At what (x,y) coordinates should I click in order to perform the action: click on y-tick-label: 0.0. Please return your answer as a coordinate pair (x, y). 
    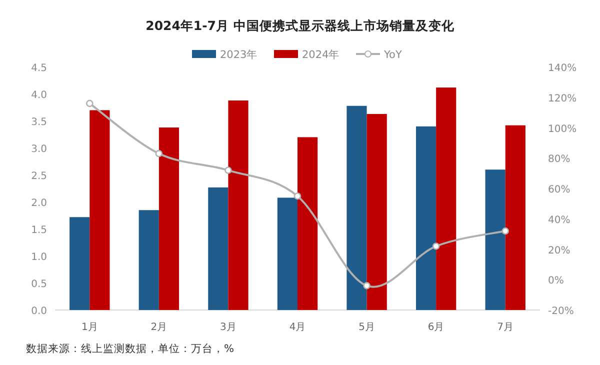
    Looking at the image, I should click on (39, 311).